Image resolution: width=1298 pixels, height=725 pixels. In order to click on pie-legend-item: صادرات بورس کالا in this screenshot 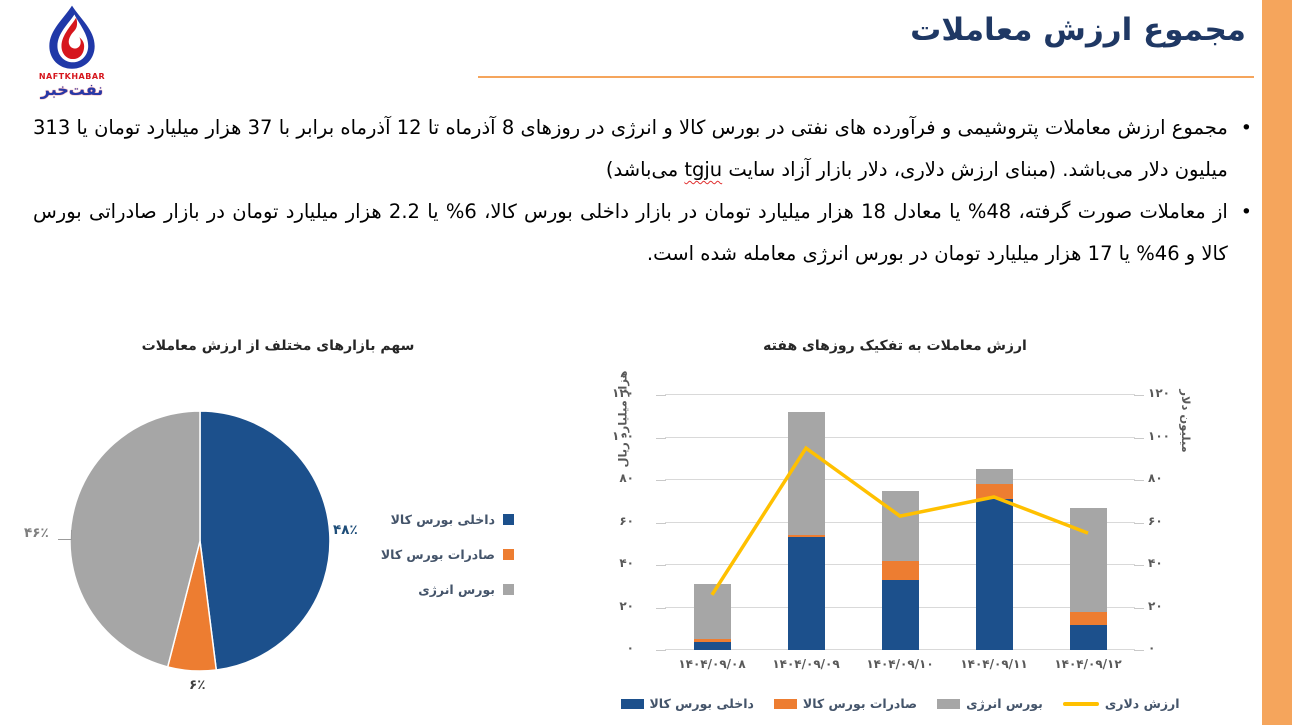, I will do `click(432, 554)`.